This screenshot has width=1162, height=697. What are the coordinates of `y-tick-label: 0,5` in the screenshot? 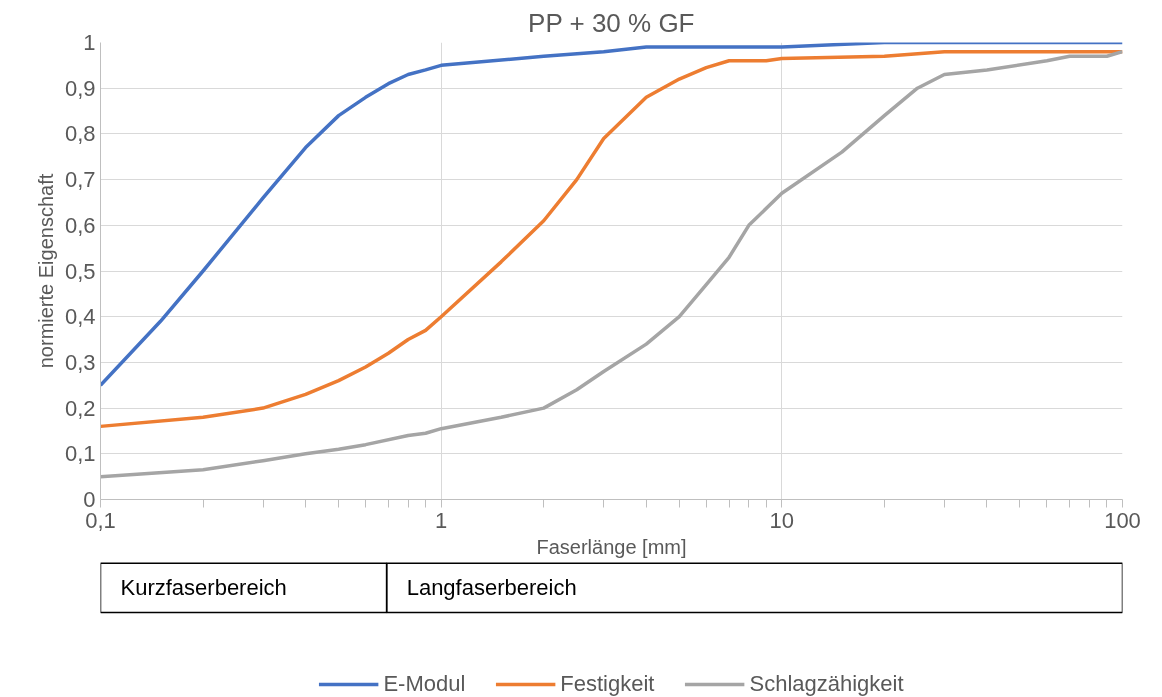 It's located at (80, 271).